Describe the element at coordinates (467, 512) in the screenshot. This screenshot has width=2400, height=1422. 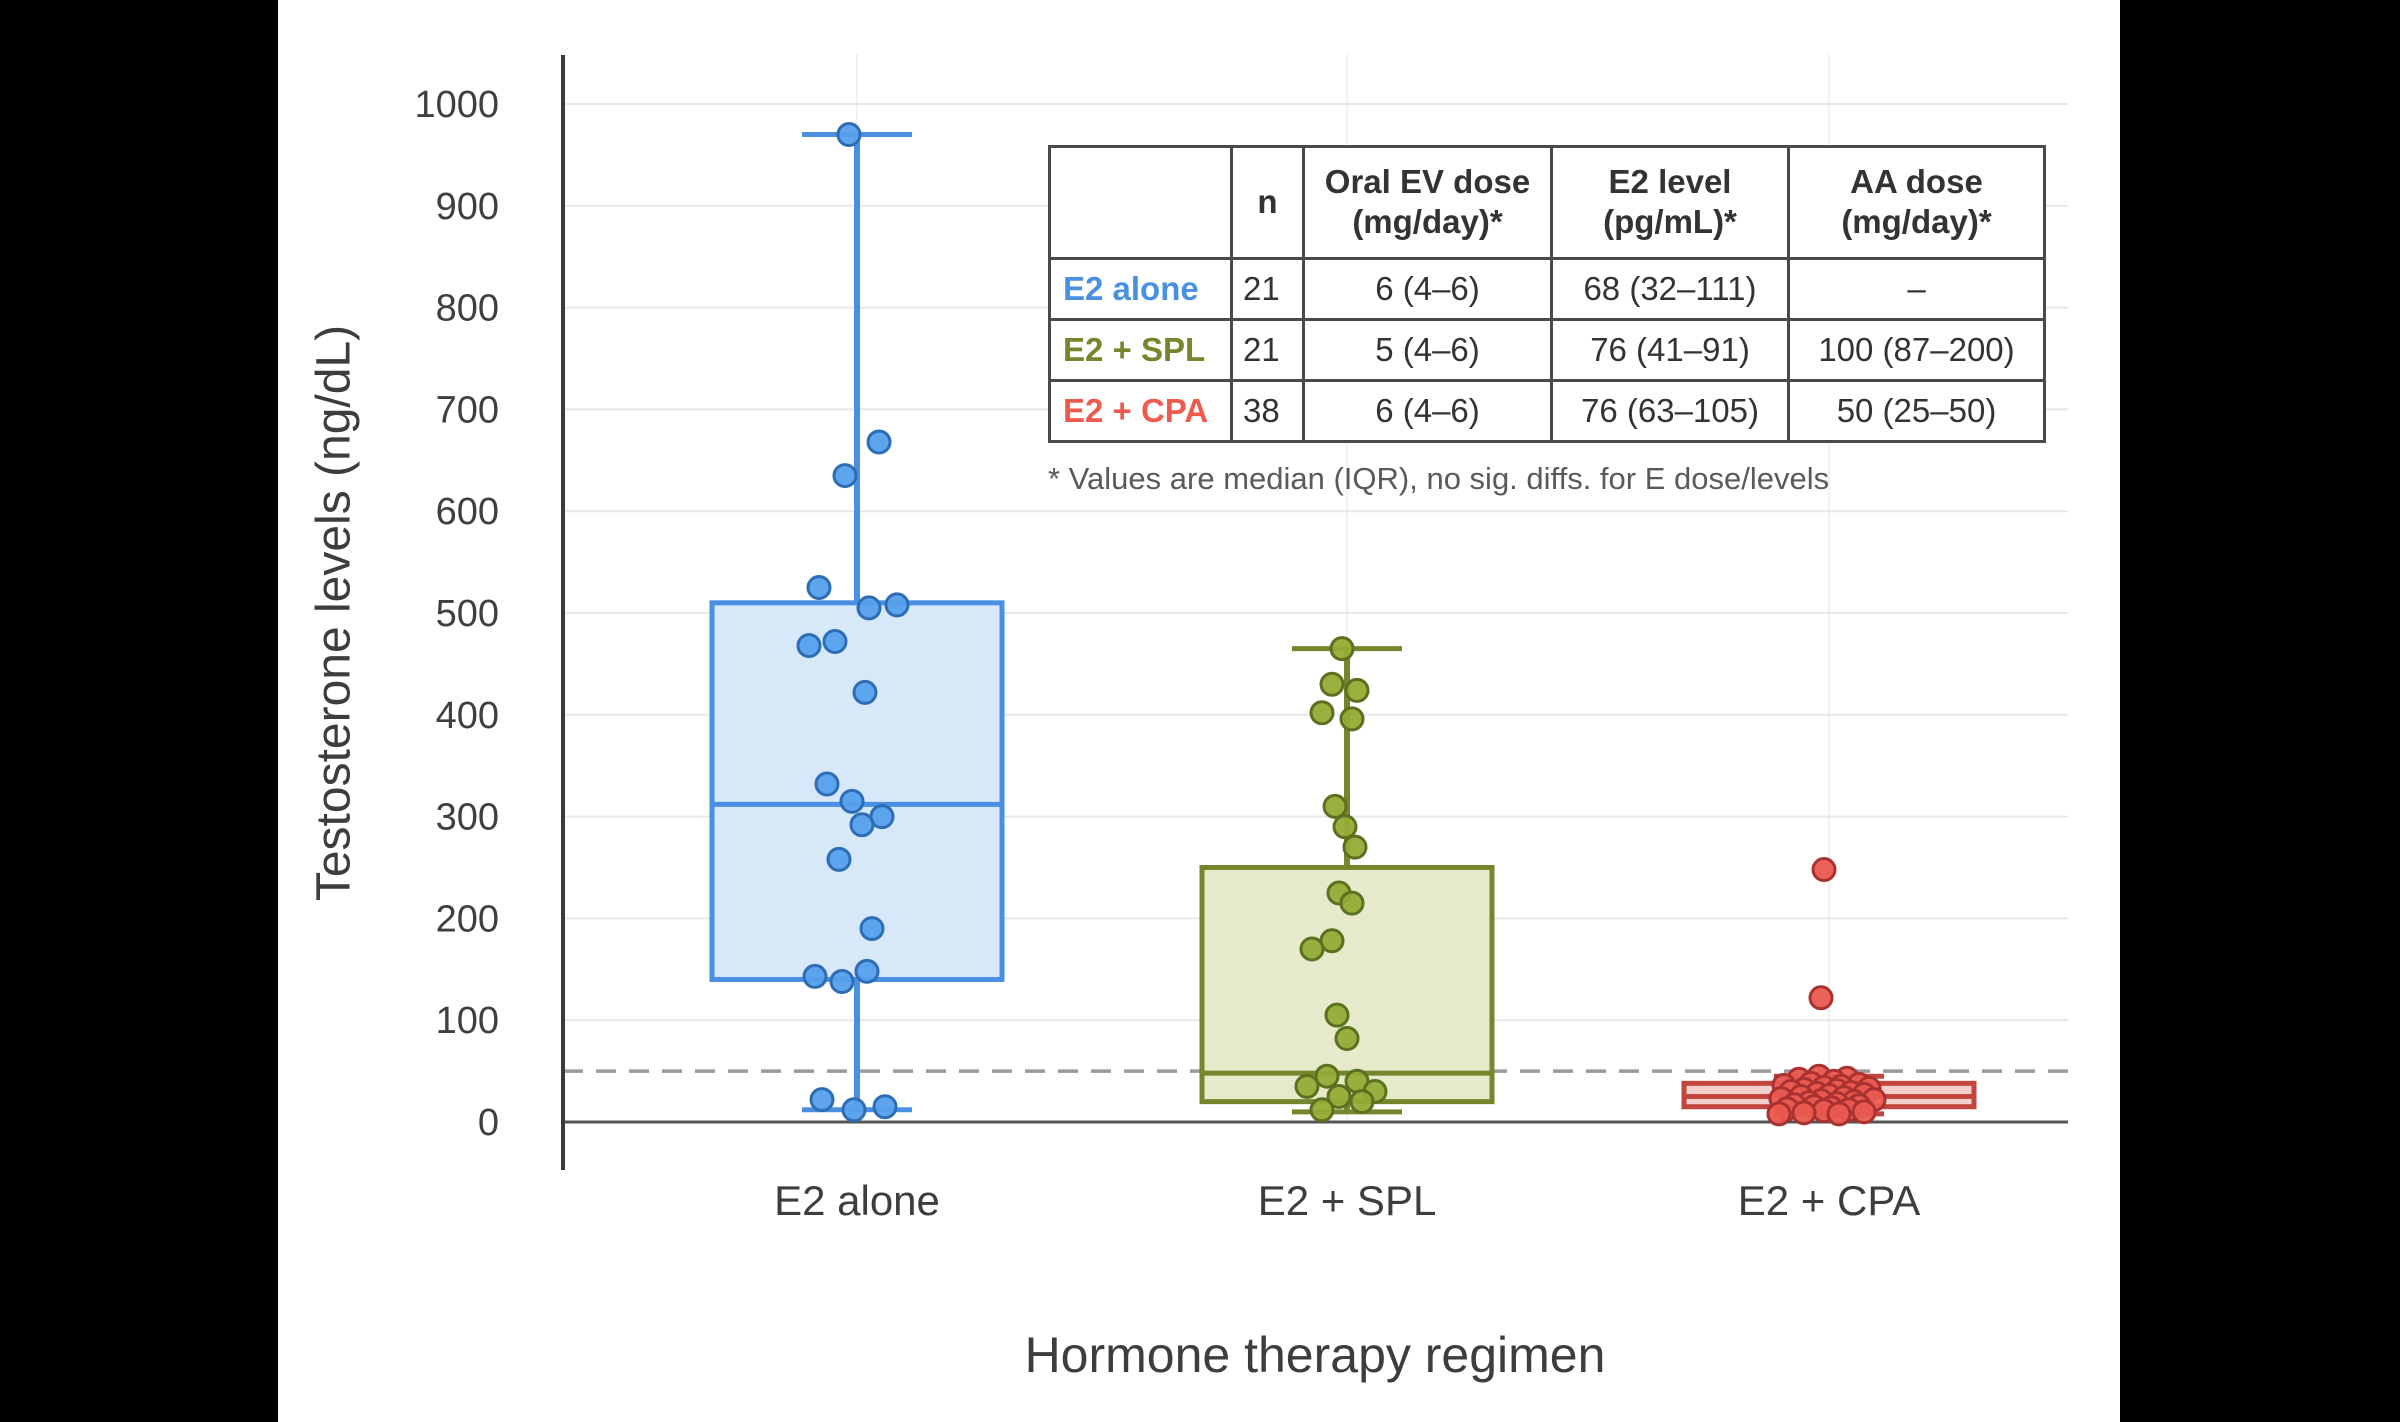
I see `svg-text: 600` at that location.